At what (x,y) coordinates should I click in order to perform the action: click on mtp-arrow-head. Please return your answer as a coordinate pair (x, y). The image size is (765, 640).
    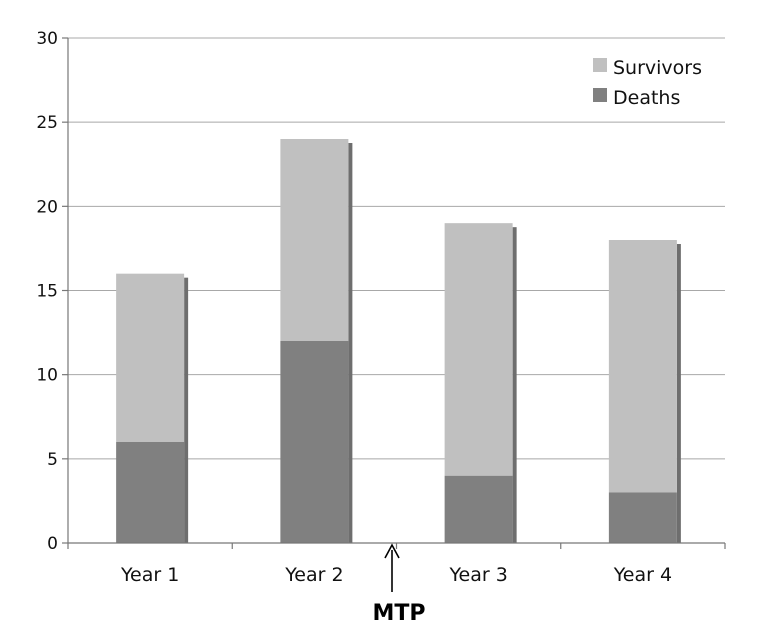
    Looking at the image, I should click on (392, 551).